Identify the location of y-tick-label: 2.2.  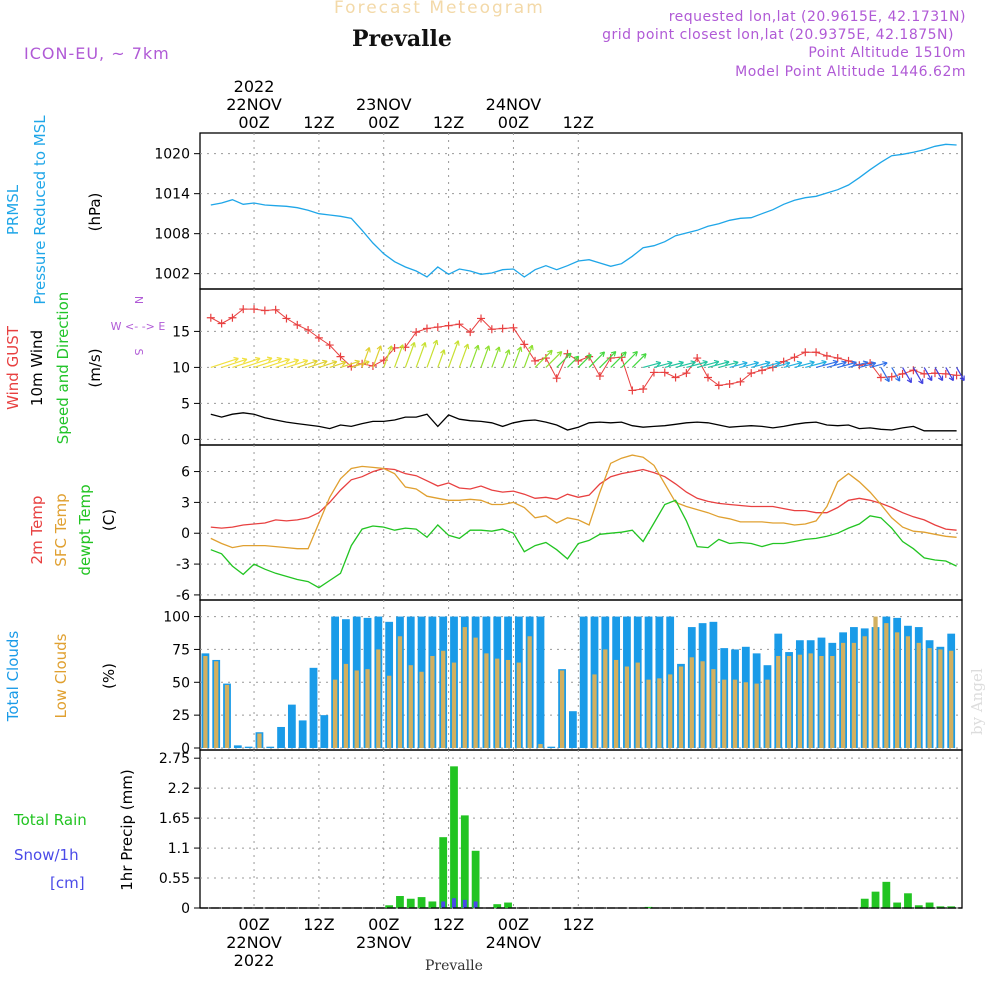
(179, 789).